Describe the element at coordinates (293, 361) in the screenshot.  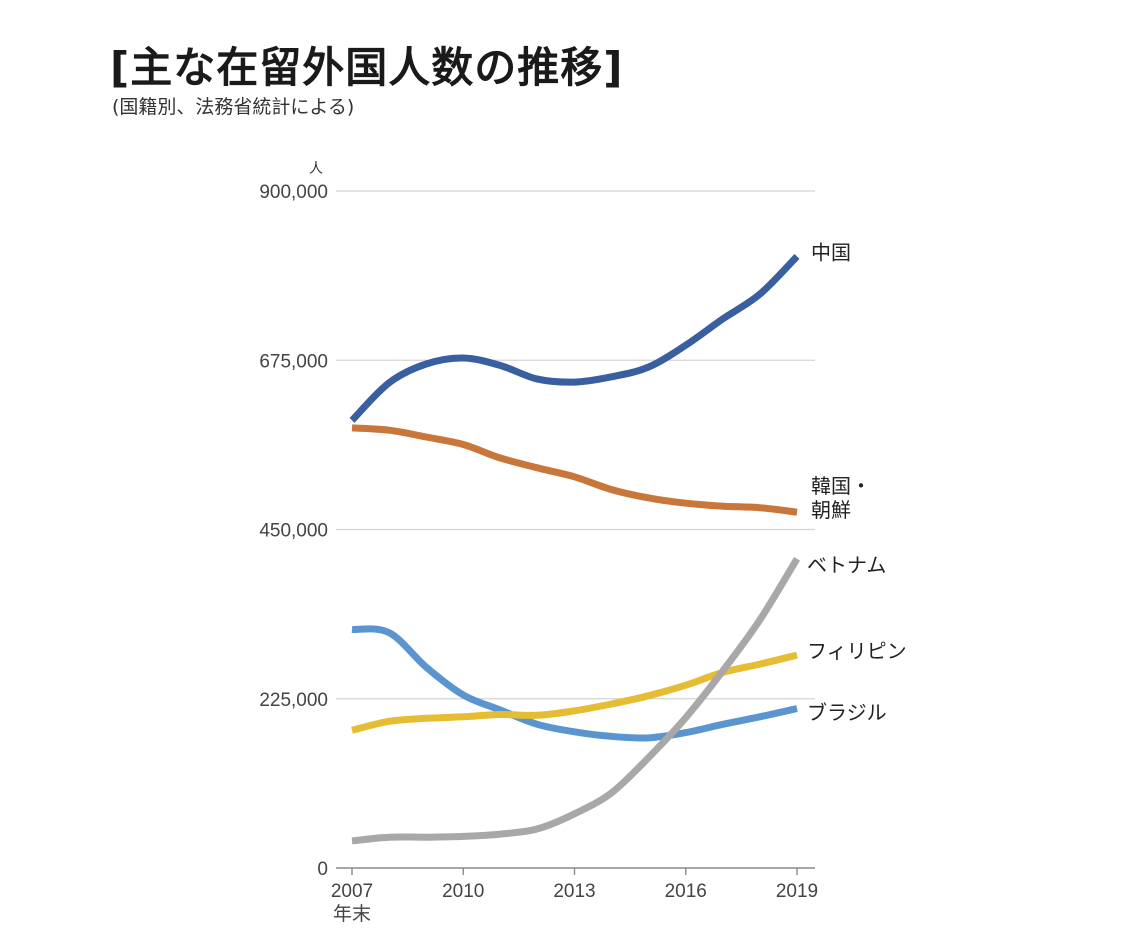
I see `y-tick-label: 675,000` at that location.